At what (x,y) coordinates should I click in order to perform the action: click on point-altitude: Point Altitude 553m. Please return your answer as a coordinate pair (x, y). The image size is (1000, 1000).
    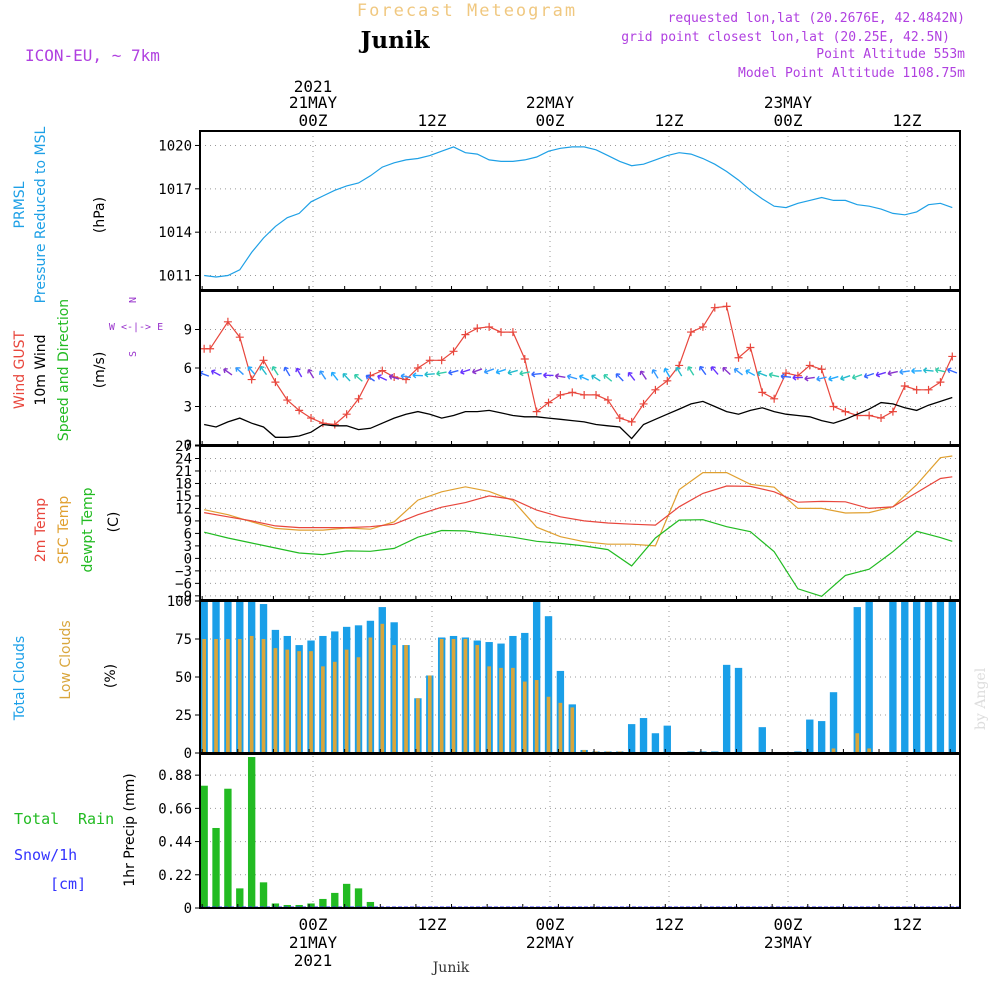
    Looking at the image, I should click on (890, 54).